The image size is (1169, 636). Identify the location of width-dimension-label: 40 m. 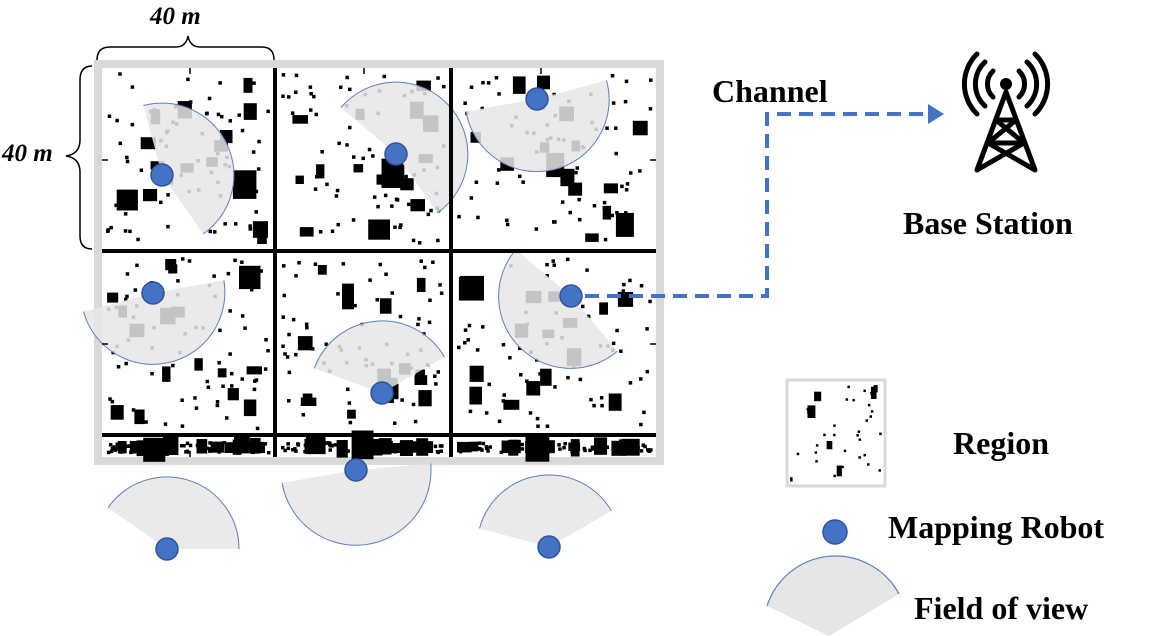
(175, 16).